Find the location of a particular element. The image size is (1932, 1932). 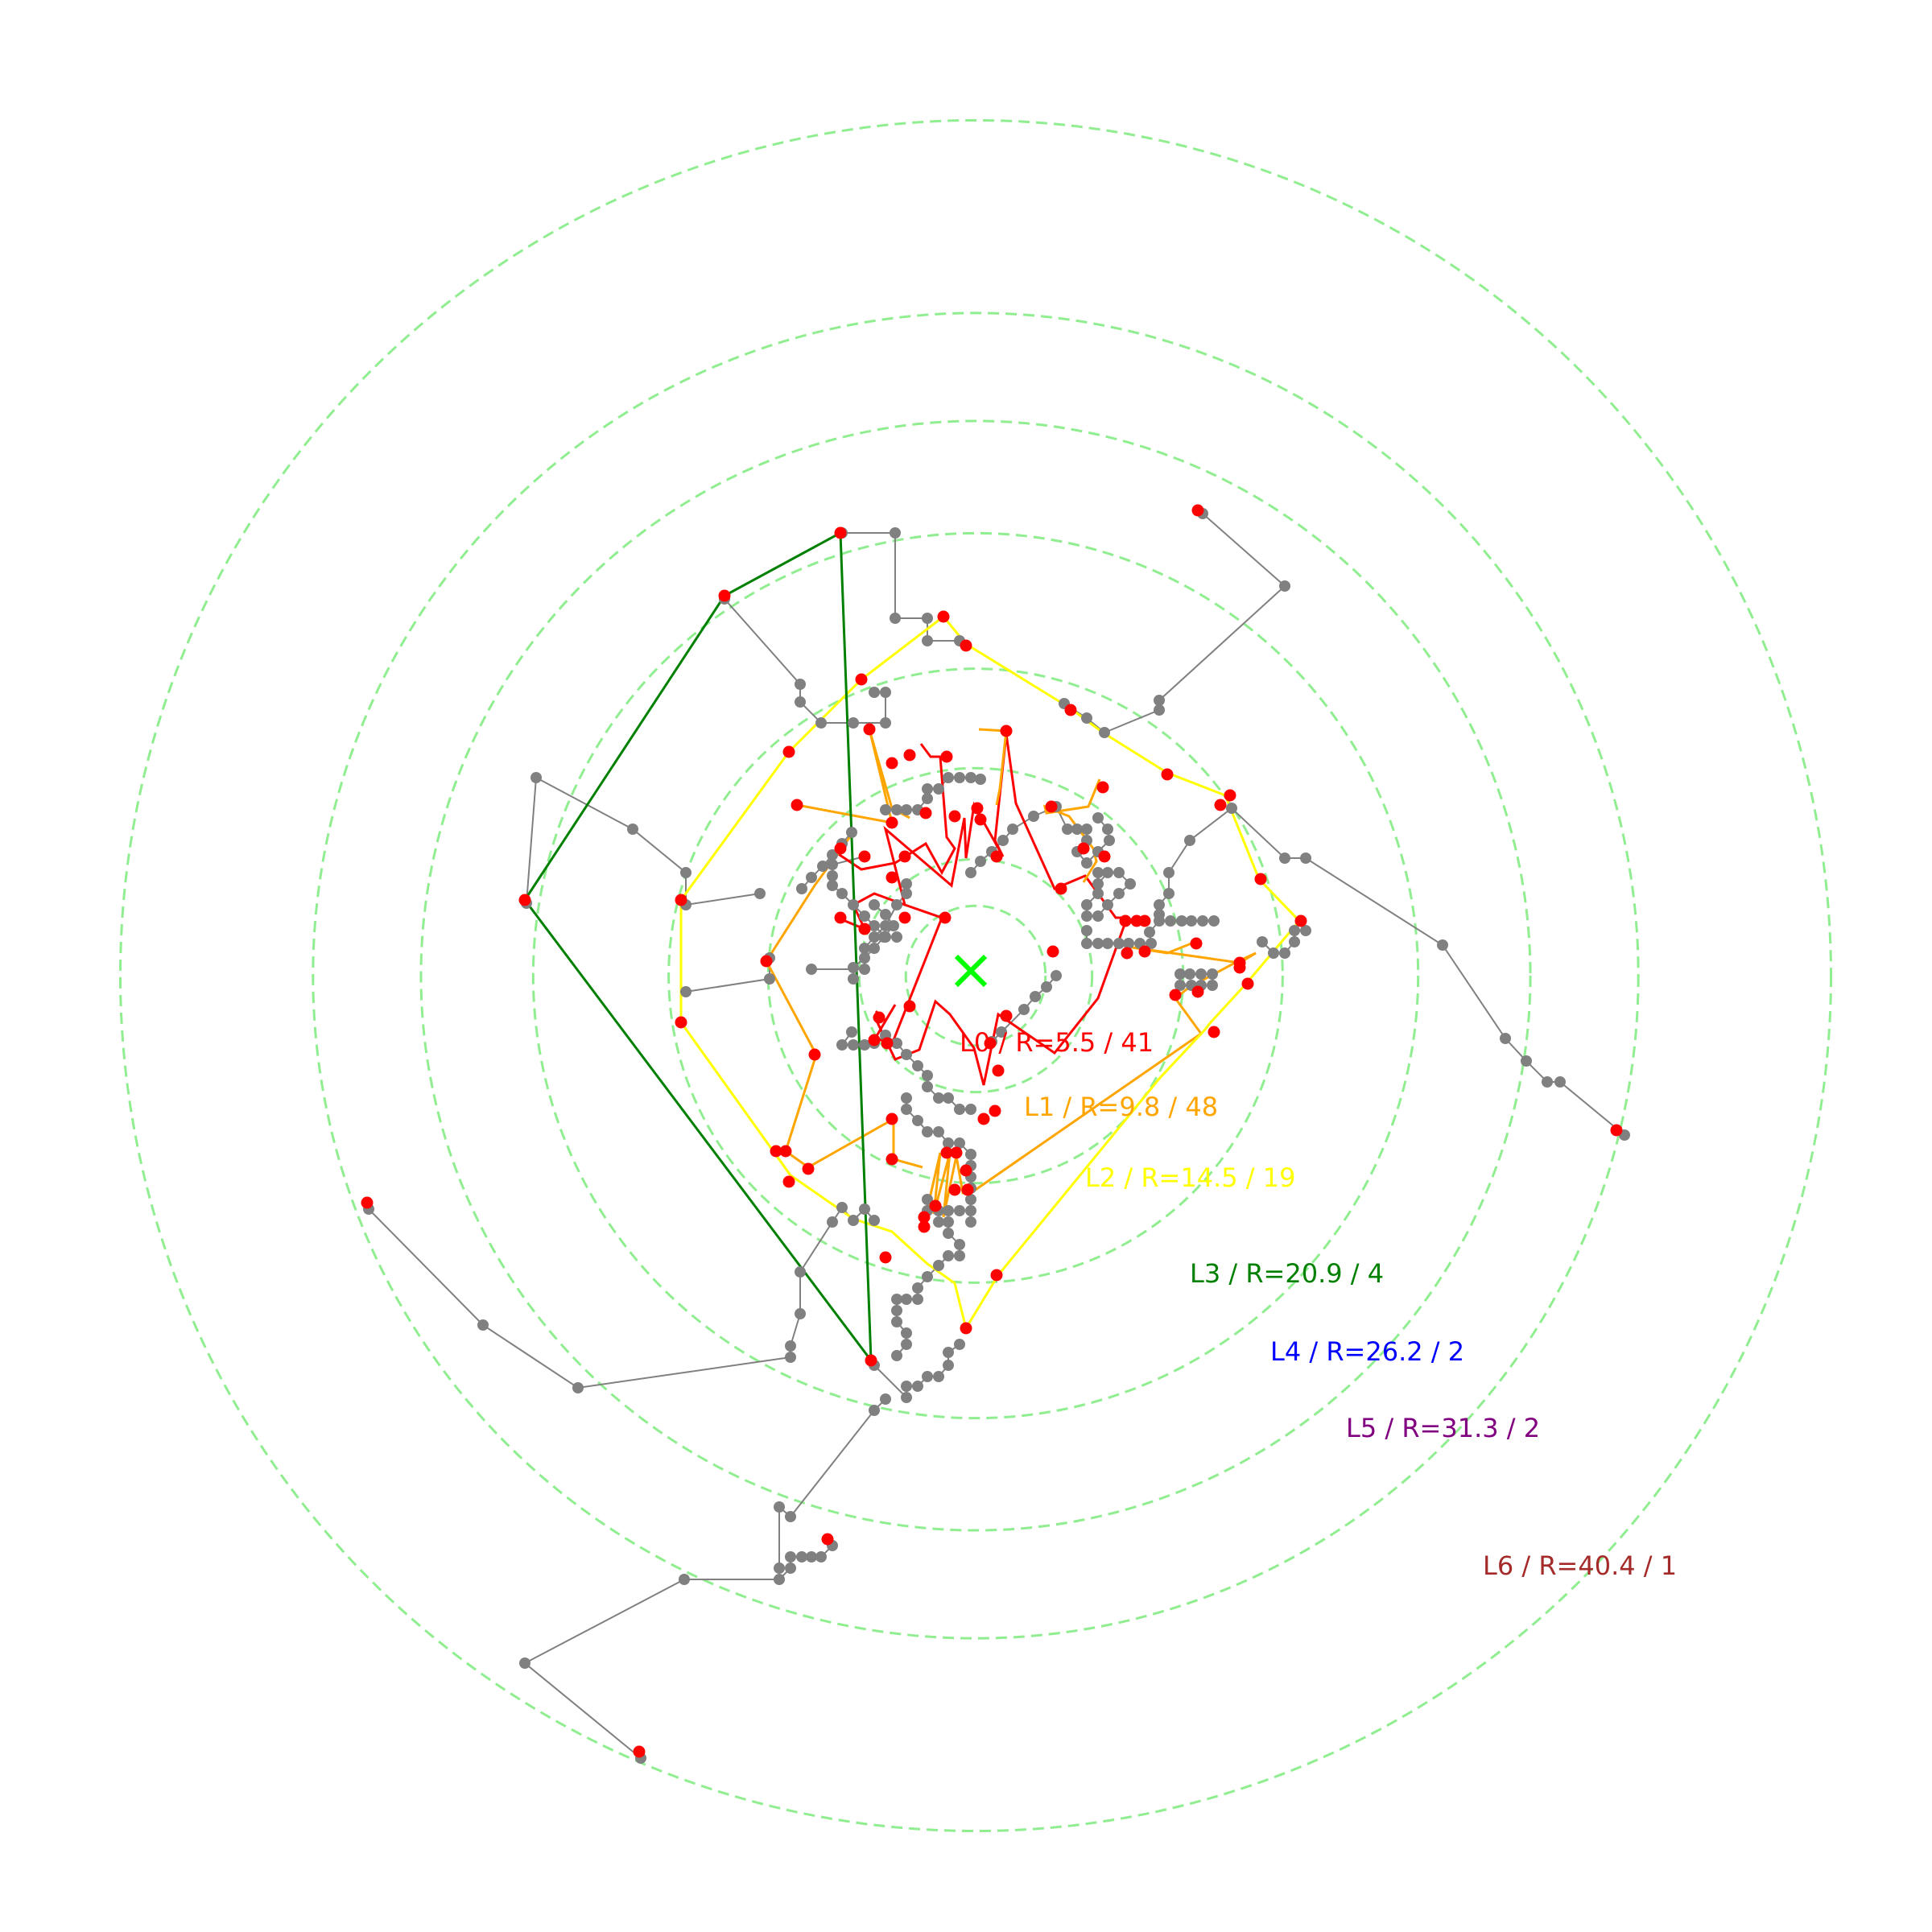

layer-label-l6: L6 / R=40.4 / 1 is located at coordinates (1580, 1565).